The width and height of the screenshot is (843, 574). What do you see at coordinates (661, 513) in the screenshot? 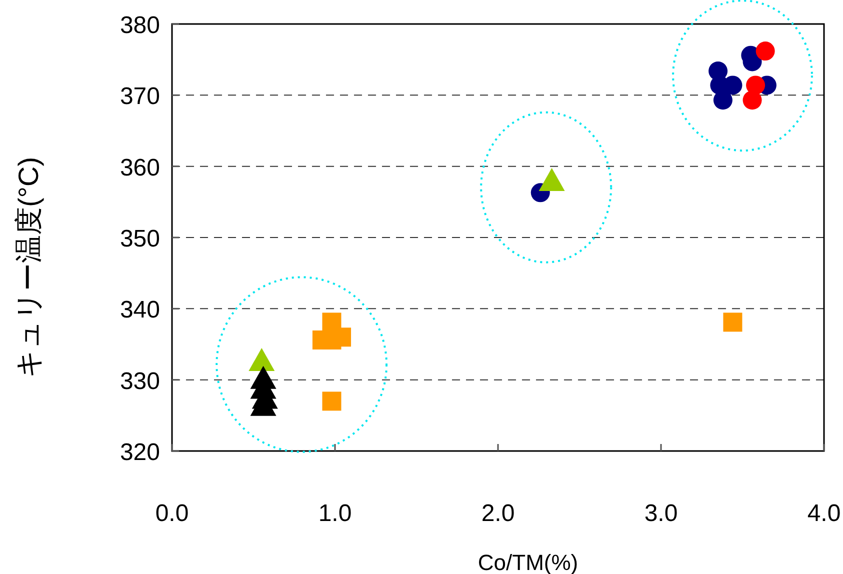
I see `x-tick-label: 3.0` at bounding box center [661, 513].